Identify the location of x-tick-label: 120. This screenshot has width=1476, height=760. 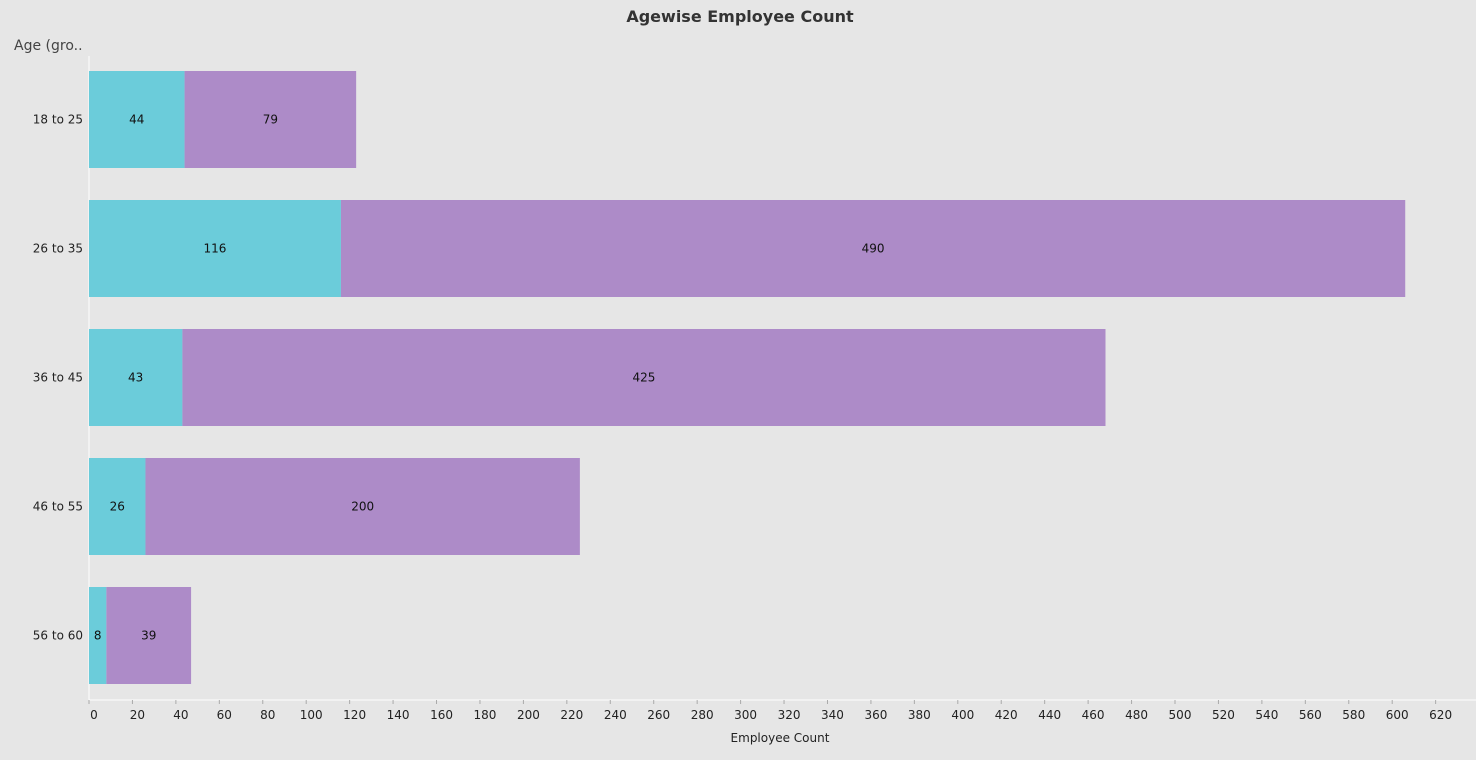
(354, 715).